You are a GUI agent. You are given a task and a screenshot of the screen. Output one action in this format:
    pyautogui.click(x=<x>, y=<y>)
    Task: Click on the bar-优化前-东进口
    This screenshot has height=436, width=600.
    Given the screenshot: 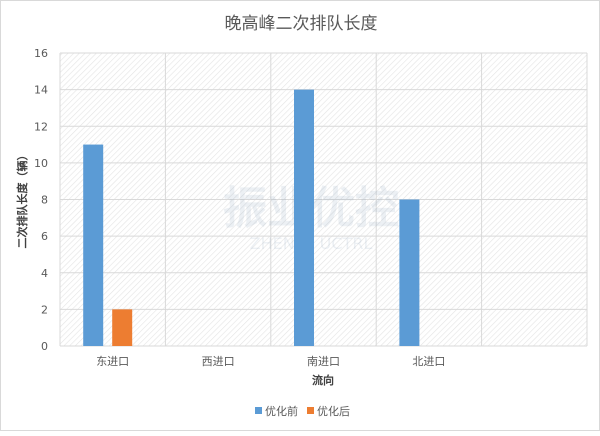 What is the action you would take?
    pyautogui.click(x=93, y=245)
    